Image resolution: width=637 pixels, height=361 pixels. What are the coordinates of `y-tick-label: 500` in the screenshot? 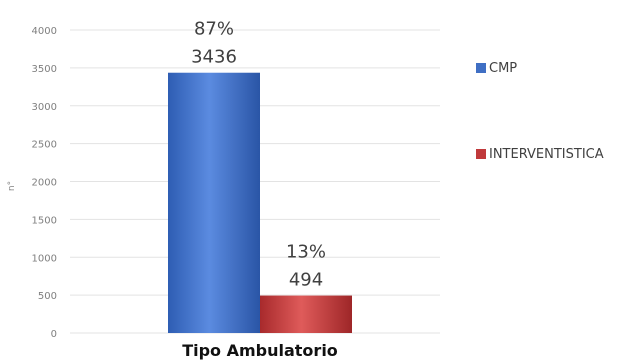 It's located at (47, 296).